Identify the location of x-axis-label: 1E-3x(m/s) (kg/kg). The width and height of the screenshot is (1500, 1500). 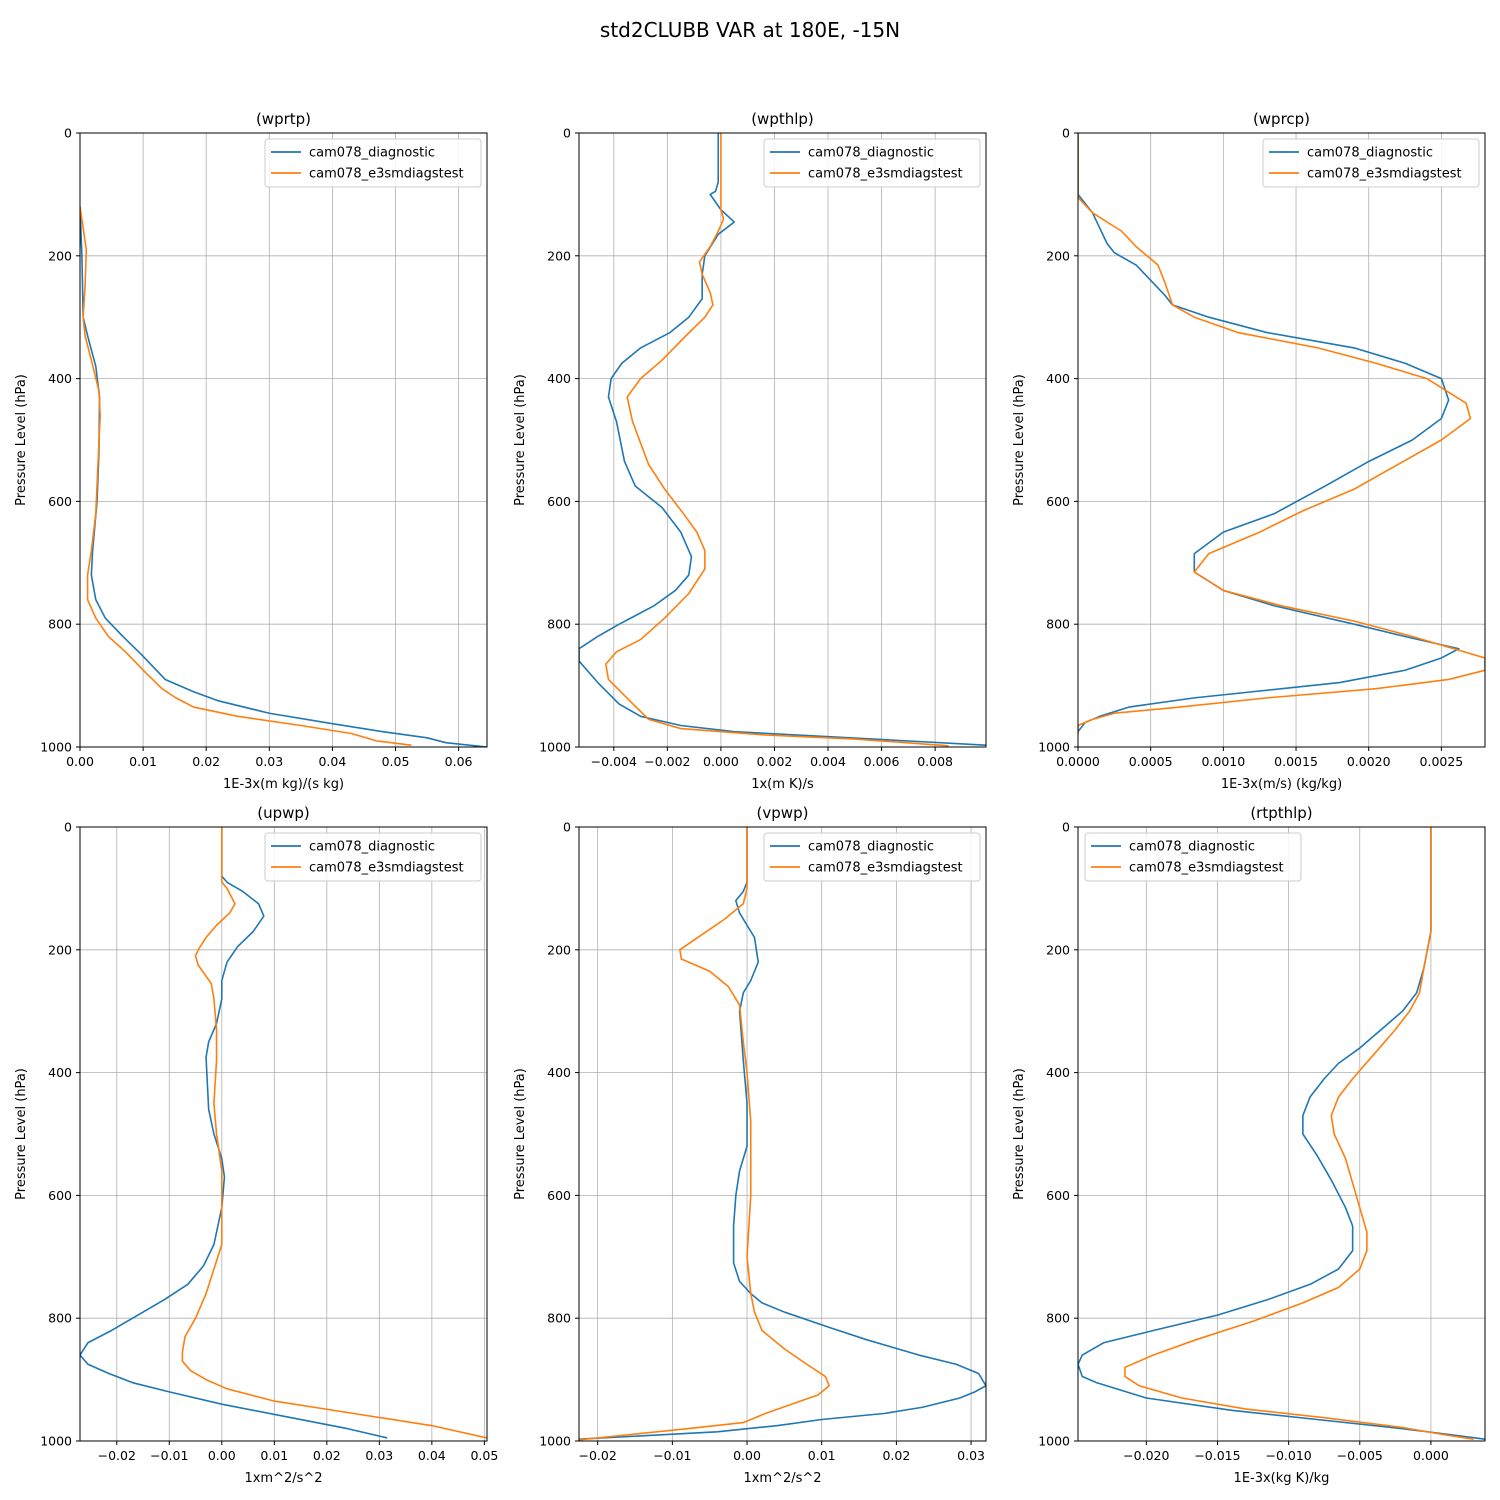
(1281, 784).